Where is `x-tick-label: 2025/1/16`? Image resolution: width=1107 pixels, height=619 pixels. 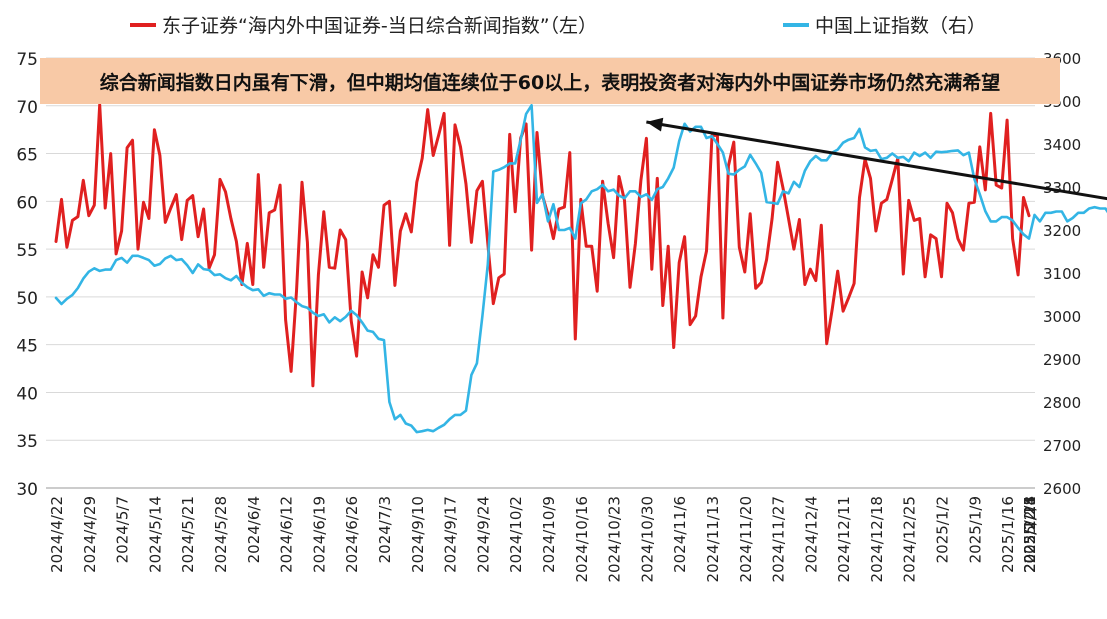 x-tick-label: 2025/1/16 is located at coordinates (1008, 534).